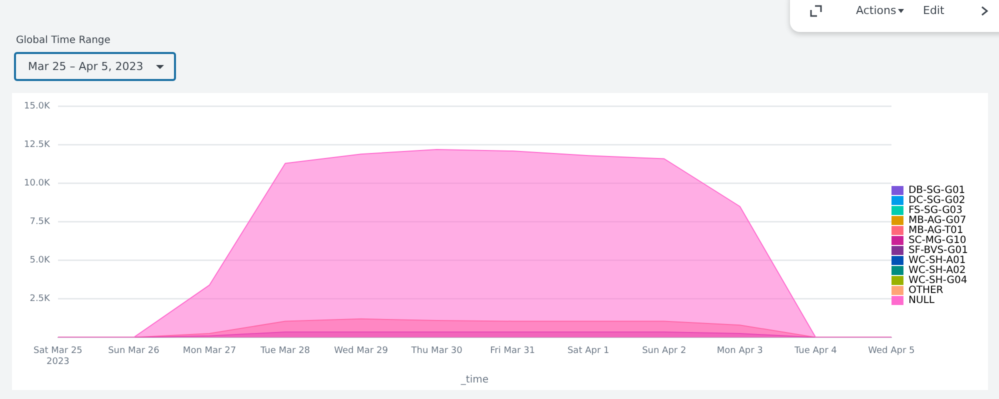 This screenshot has height=399, width=999. I want to click on y-tick-label: 12.5K, so click(38, 145).